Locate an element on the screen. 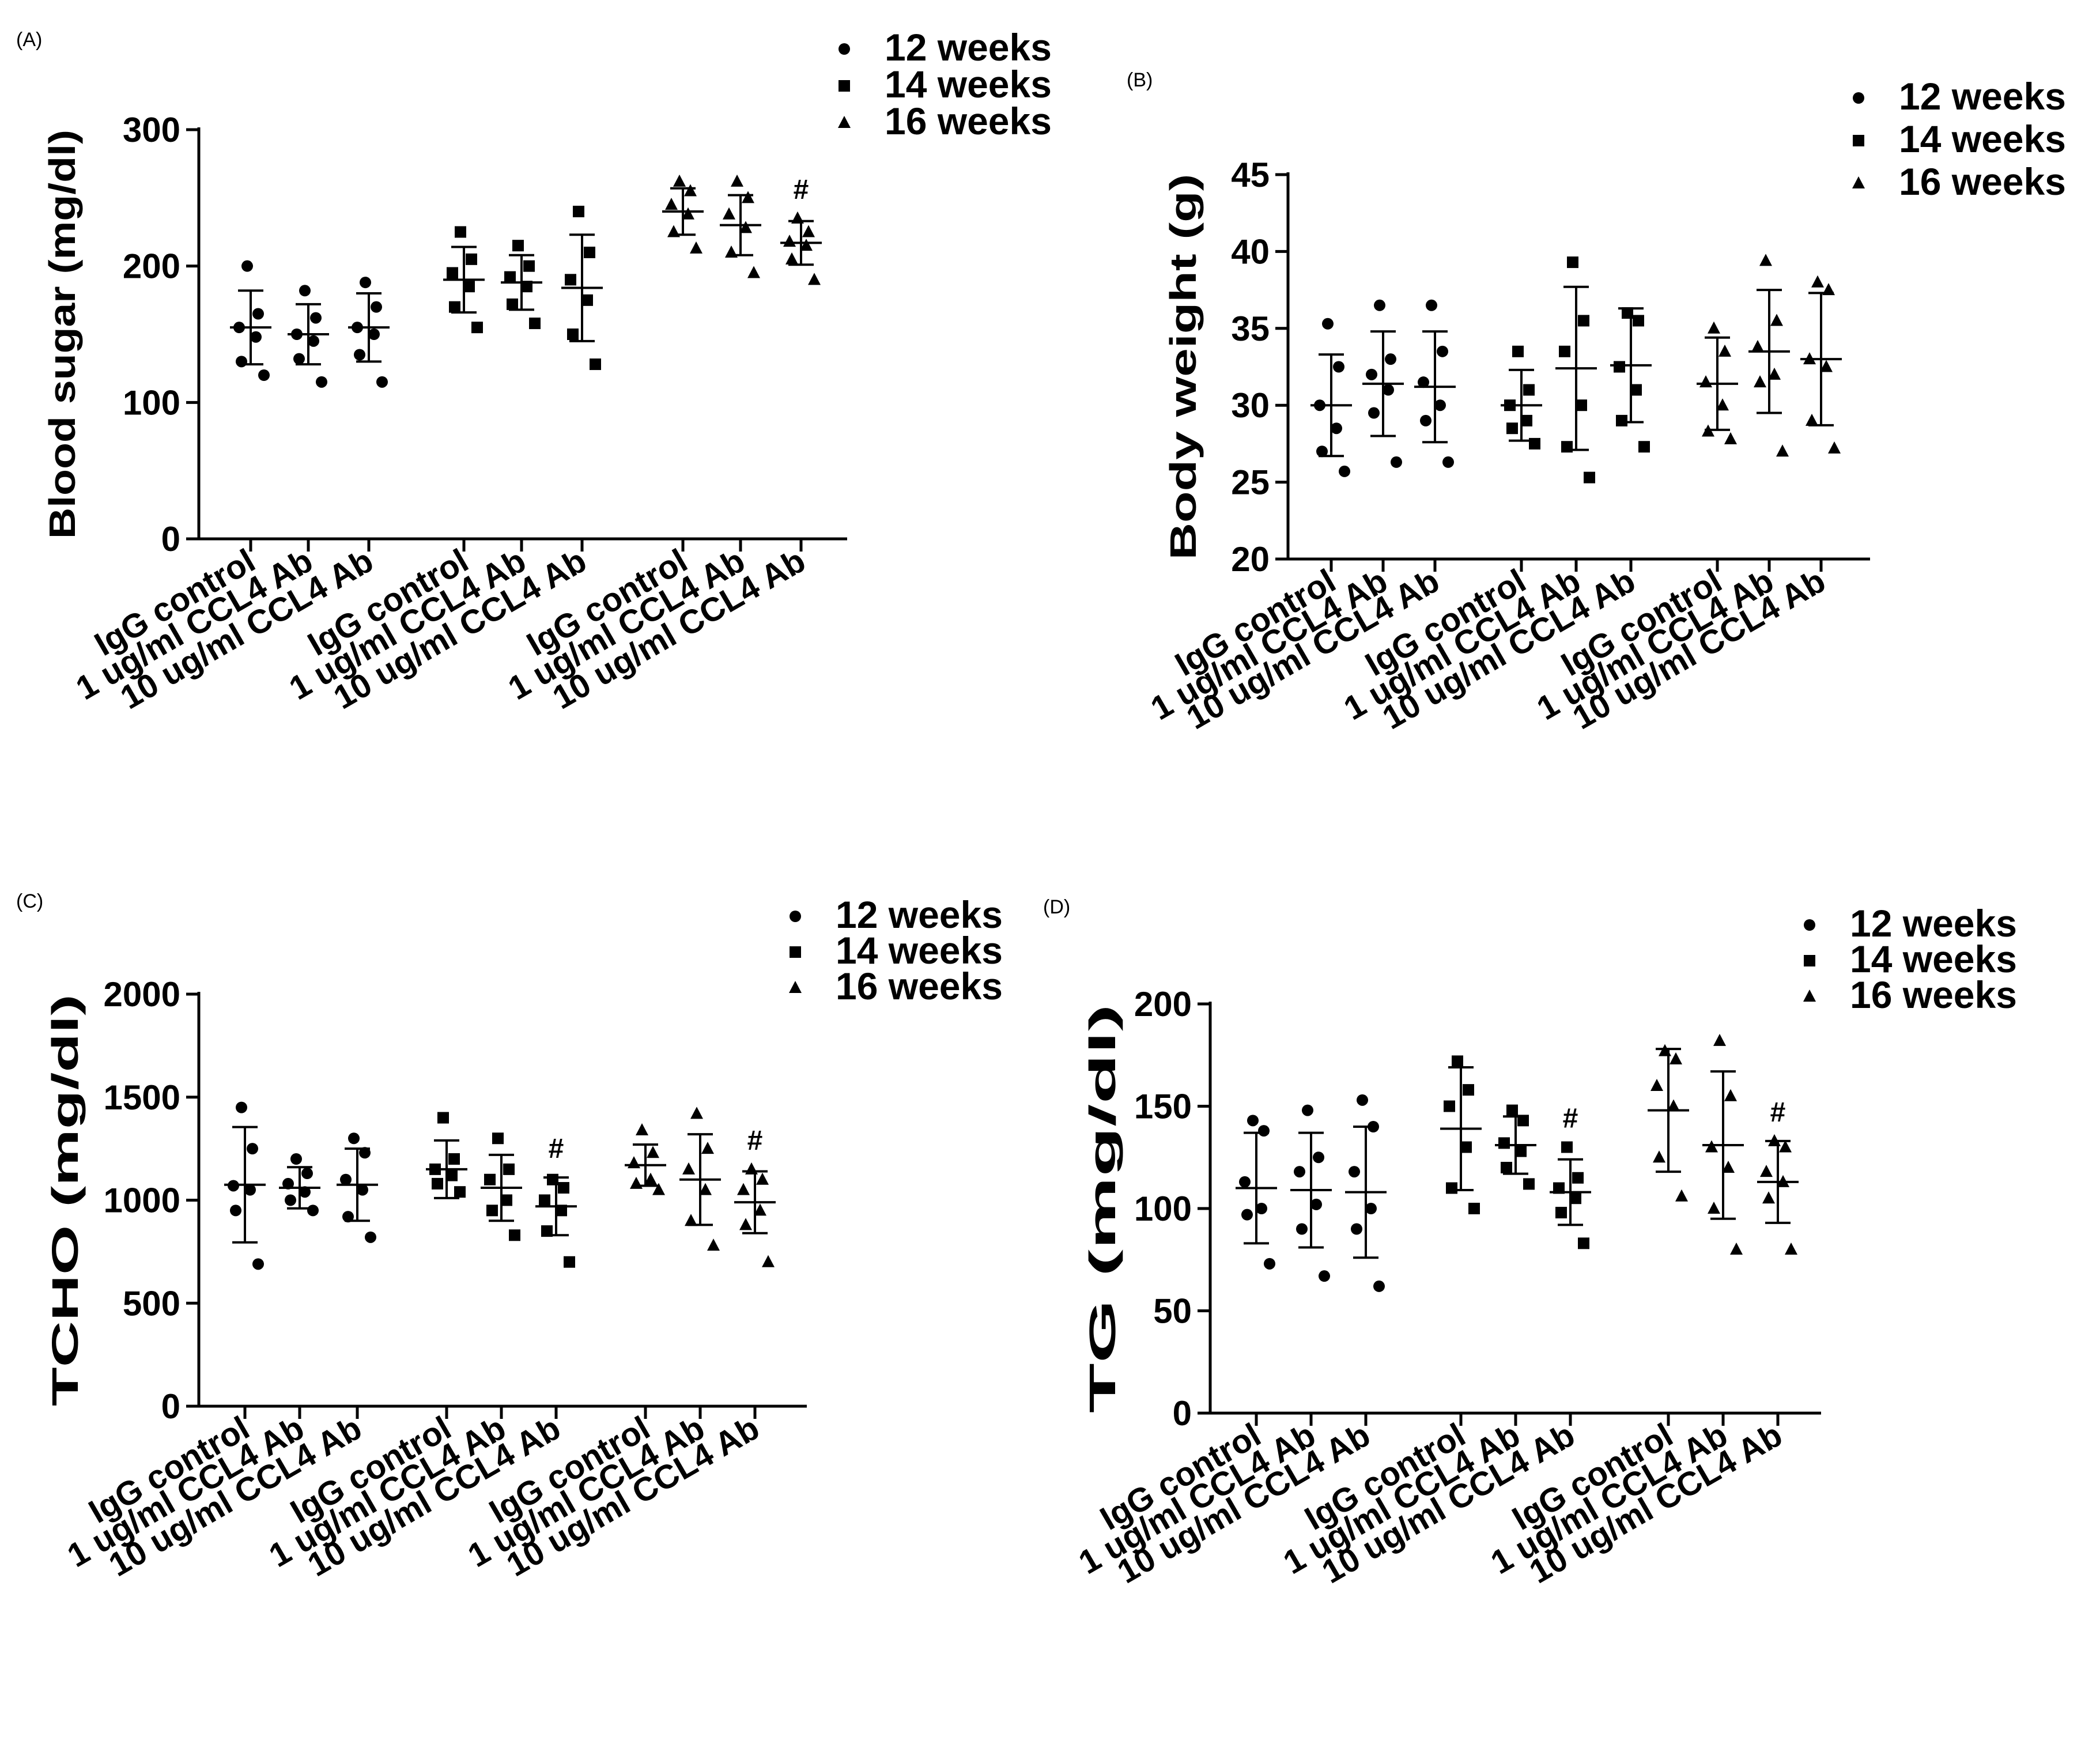 Image resolution: width=2100 pixels, height=1737 pixels. panel-letter: (C) is located at coordinates (29, 901).